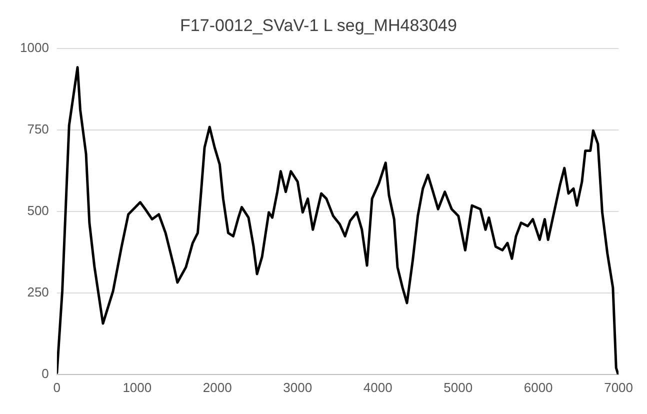 The width and height of the screenshot is (647, 414). I want to click on y-tick-label: 0, so click(45, 373).